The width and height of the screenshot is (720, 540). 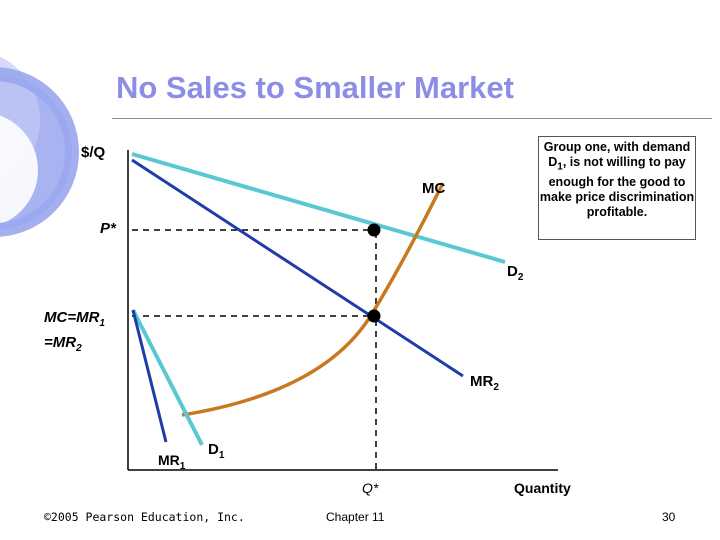 I want to click on mr2-label: MR2, so click(x=484, y=383).